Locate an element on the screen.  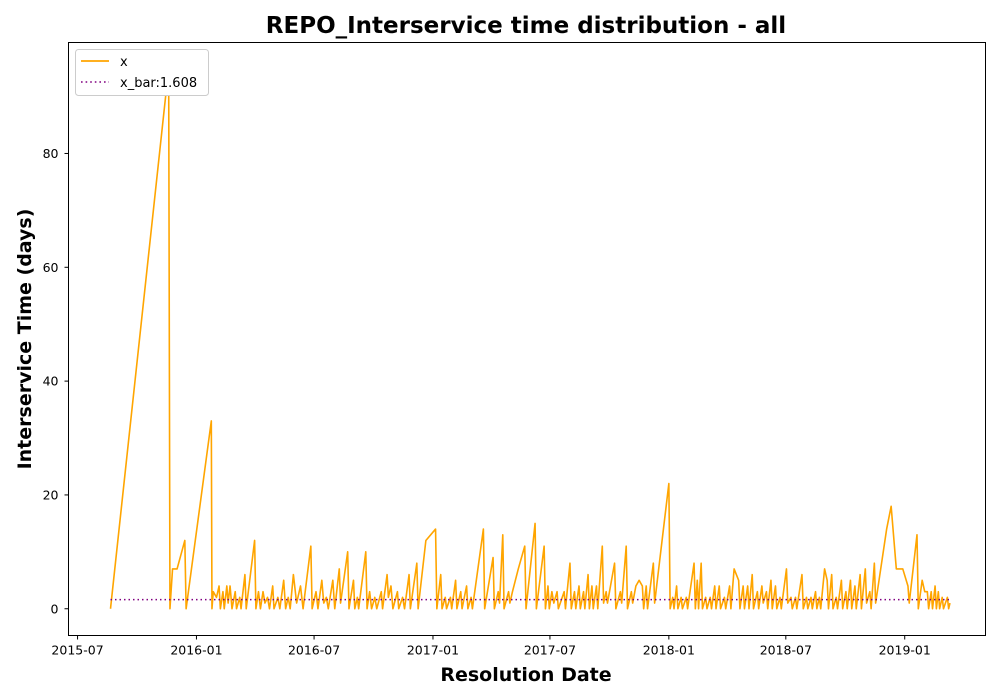
x-tick-label: 2017-07 is located at coordinates (550, 650).